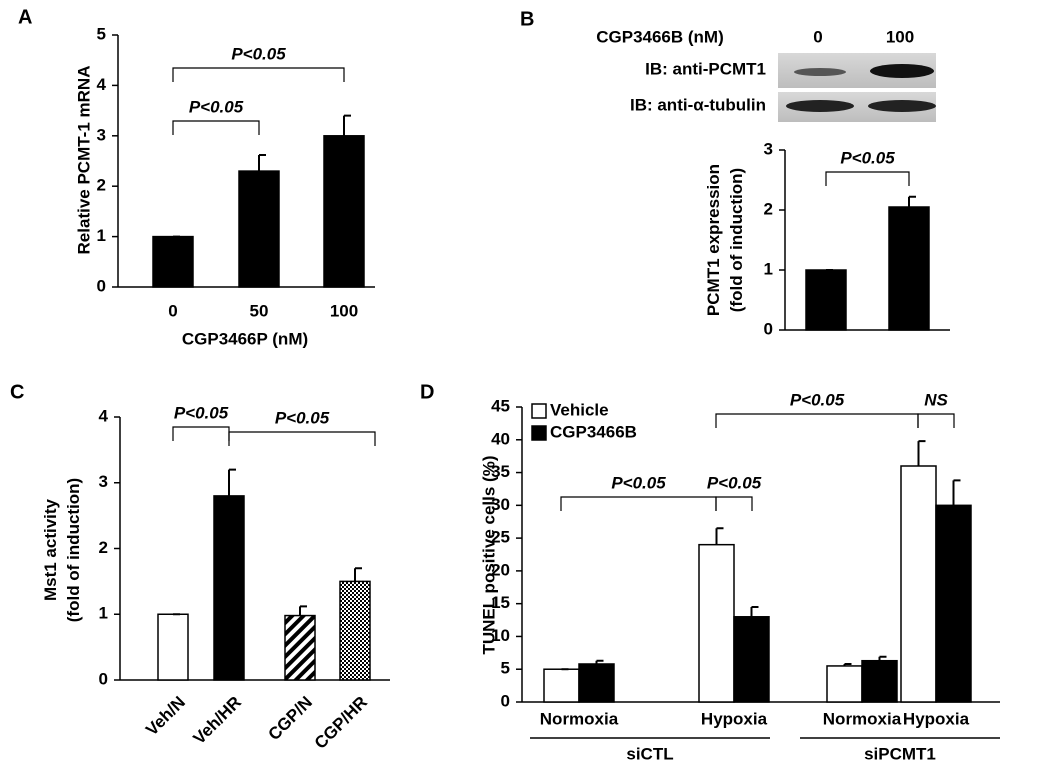 The image size is (1050, 767). I want to click on y-tick-label: 40, so click(500, 438).